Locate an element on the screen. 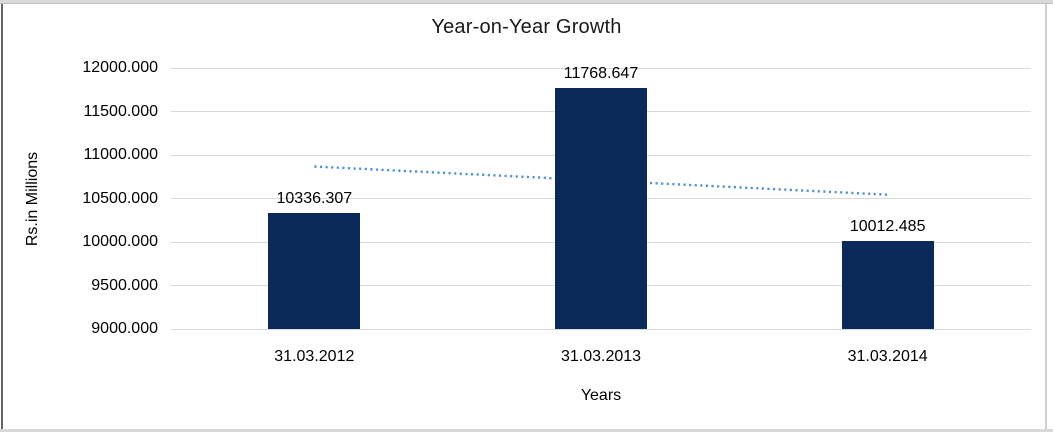 Image resolution: width=1053 pixels, height=432 pixels. y-tick-label: 11000.000 is located at coordinates (120, 154).